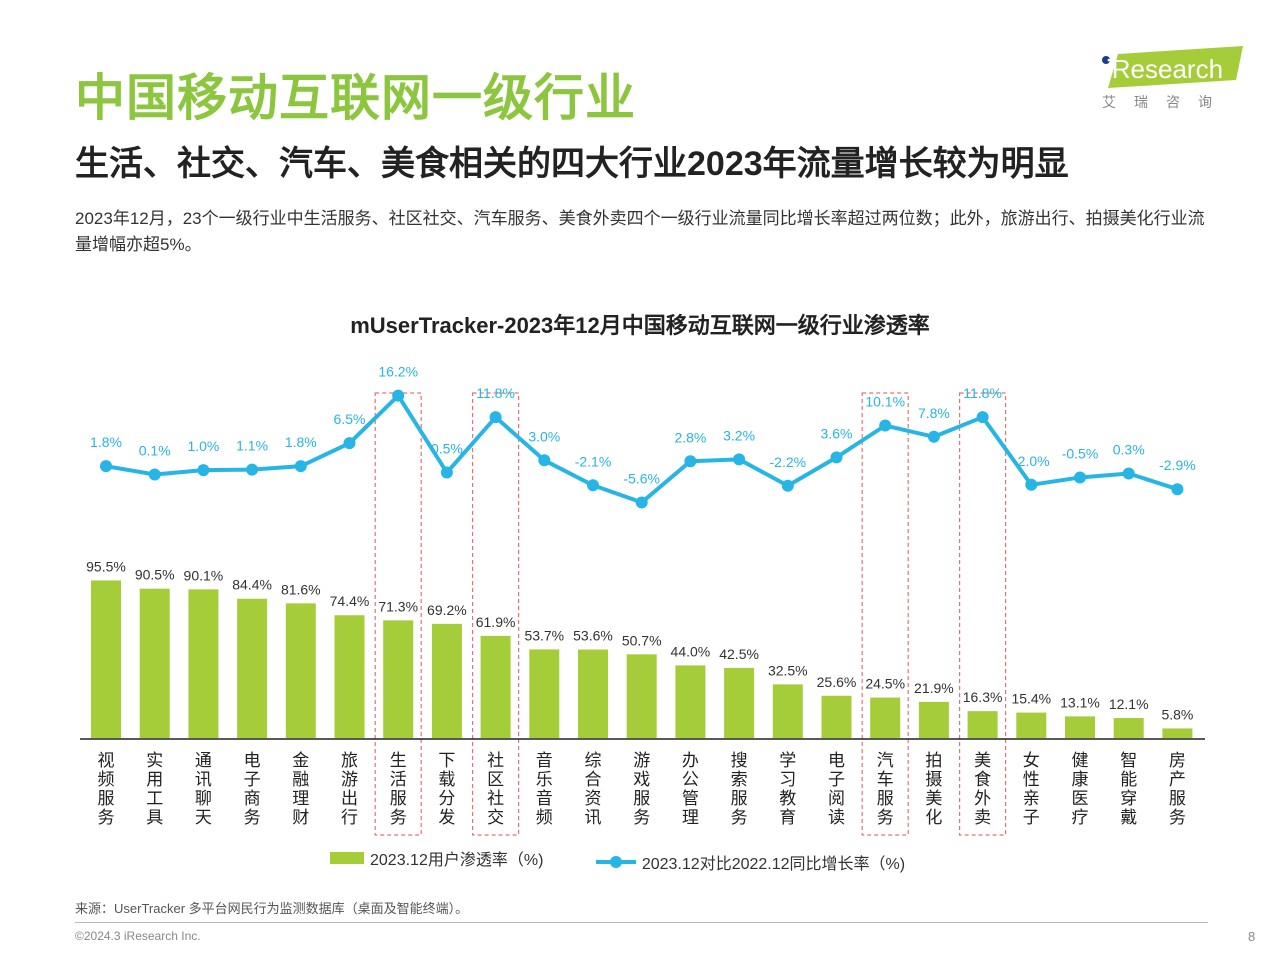 This screenshot has width=1280, height=960. What do you see at coordinates (544, 436) in the screenshot?
I see `growth-value-label: 3.0%` at bounding box center [544, 436].